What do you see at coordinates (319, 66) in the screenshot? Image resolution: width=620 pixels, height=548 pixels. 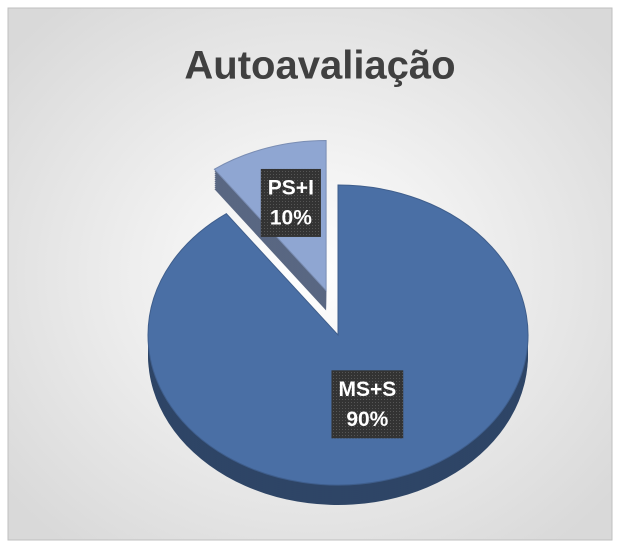 I see `chart-title: Autoavaliação` at bounding box center [319, 66].